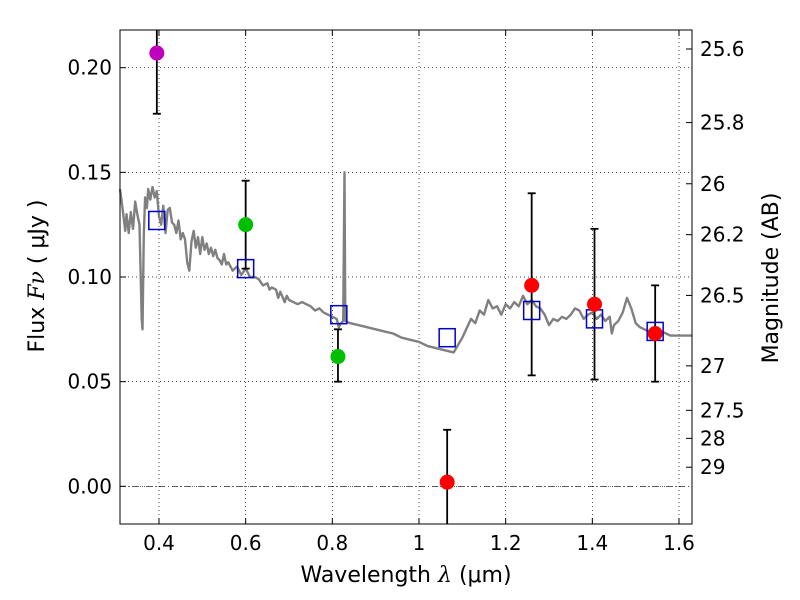  What do you see at coordinates (722, 295) in the screenshot?
I see `y2-tick-label: 26.5` at bounding box center [722, 295].